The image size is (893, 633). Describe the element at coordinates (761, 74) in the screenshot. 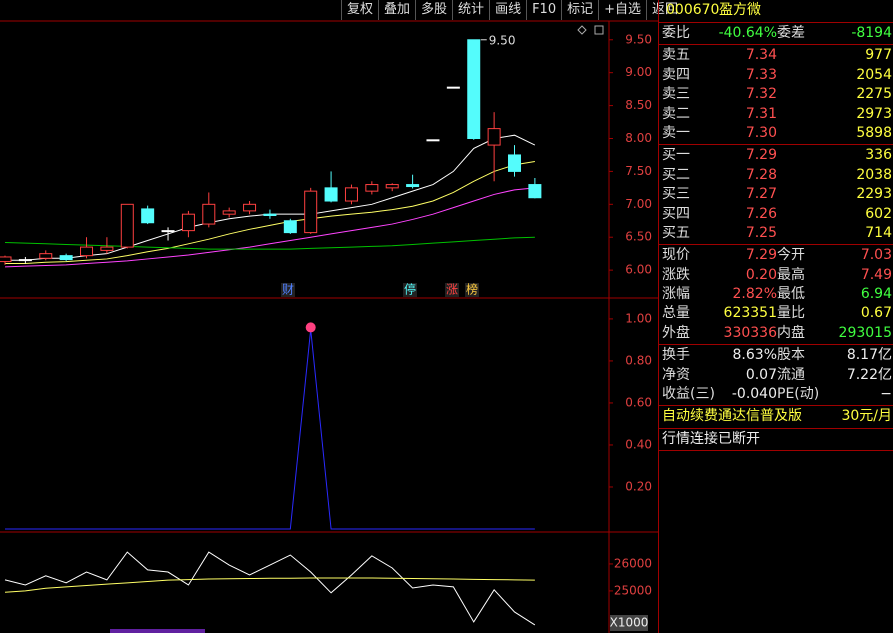

I see `value: 7.33` at that location.